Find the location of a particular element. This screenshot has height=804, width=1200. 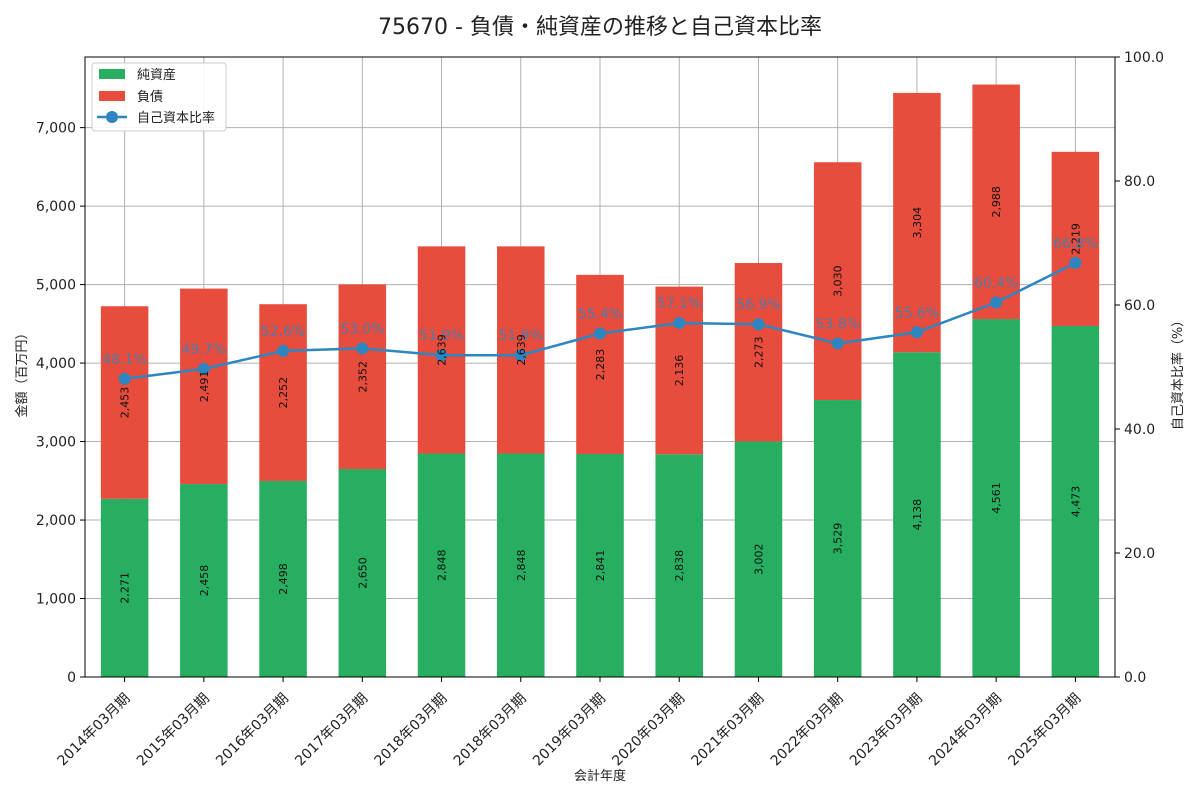

bar-label-liabilities: 2,453 is located at coordinates (125, 403).